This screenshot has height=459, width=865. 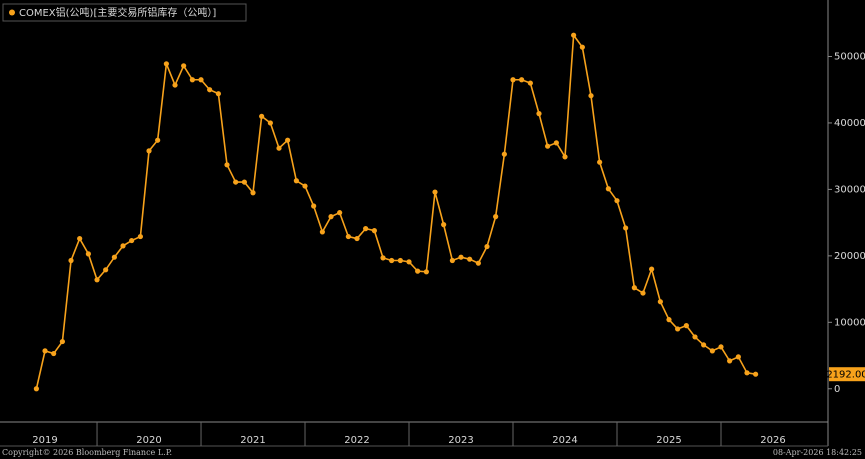 I want to click on legend-box, so click(x=124, y=12).